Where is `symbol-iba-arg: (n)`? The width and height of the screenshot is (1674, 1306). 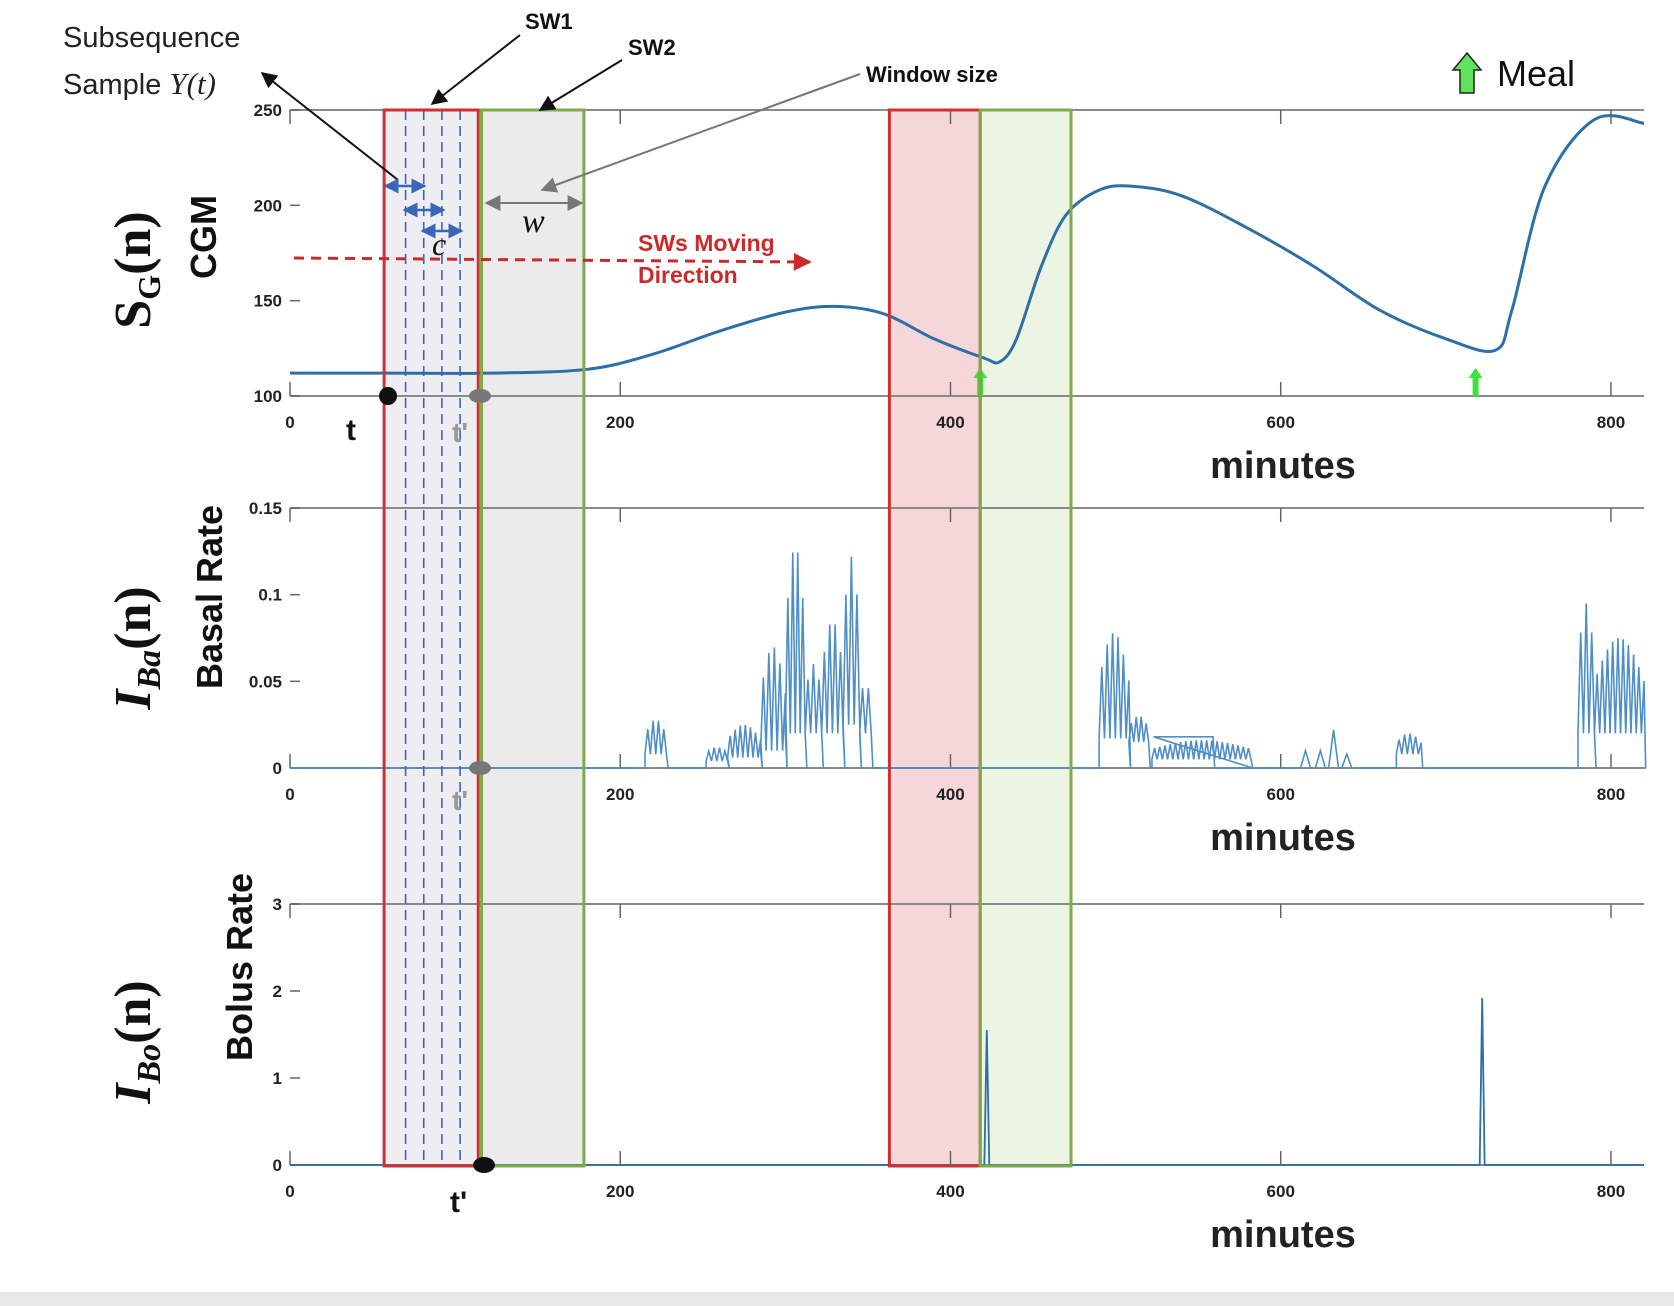 symbol-iba-arg: (n) is located at coordinates (133, 618).